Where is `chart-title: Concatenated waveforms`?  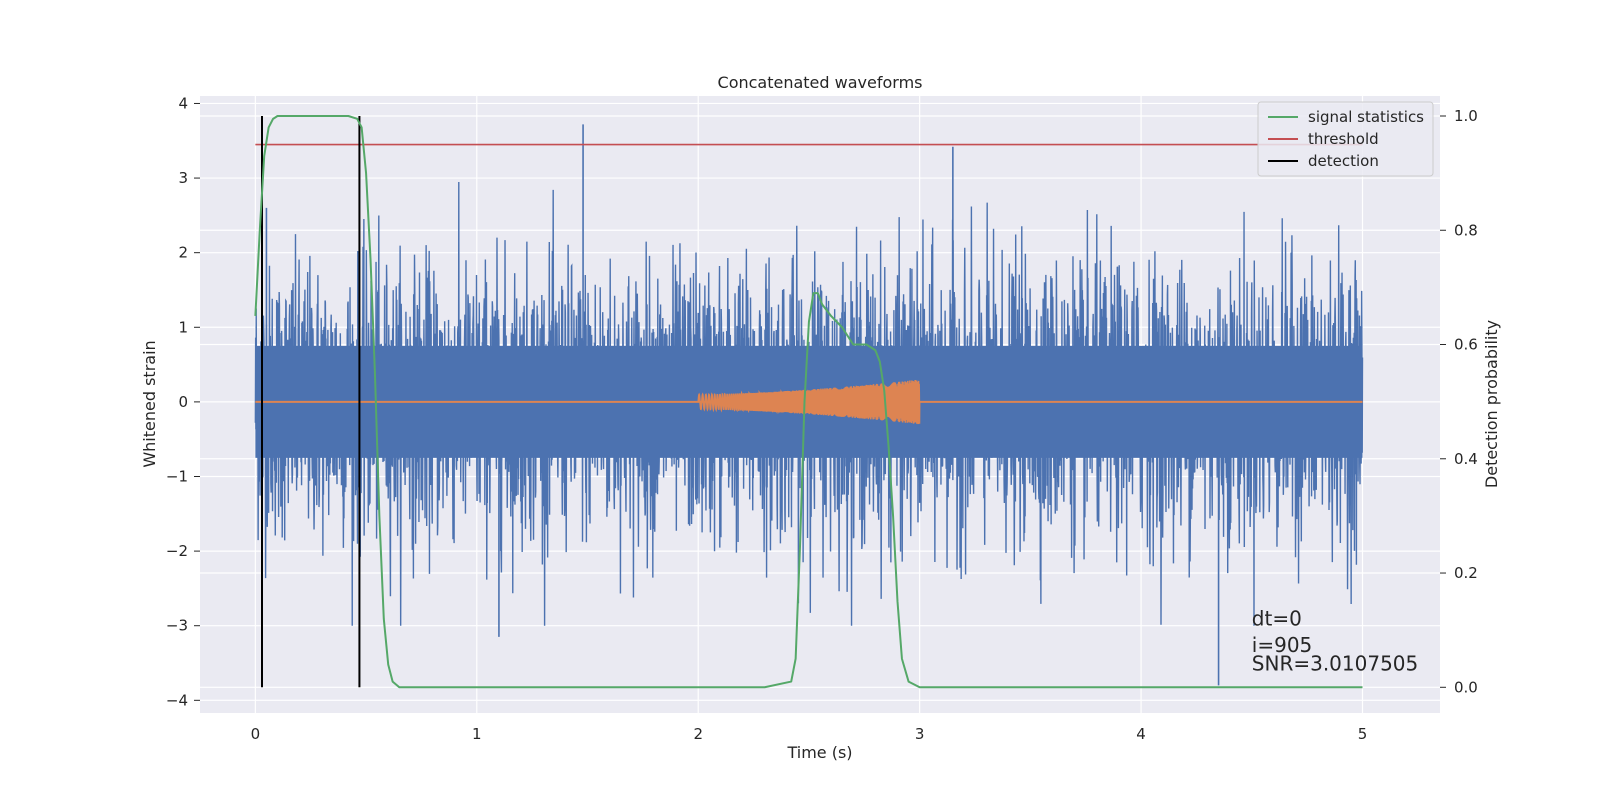 chart-title: Concatenated waveforms is located at coordinates (820, 82).